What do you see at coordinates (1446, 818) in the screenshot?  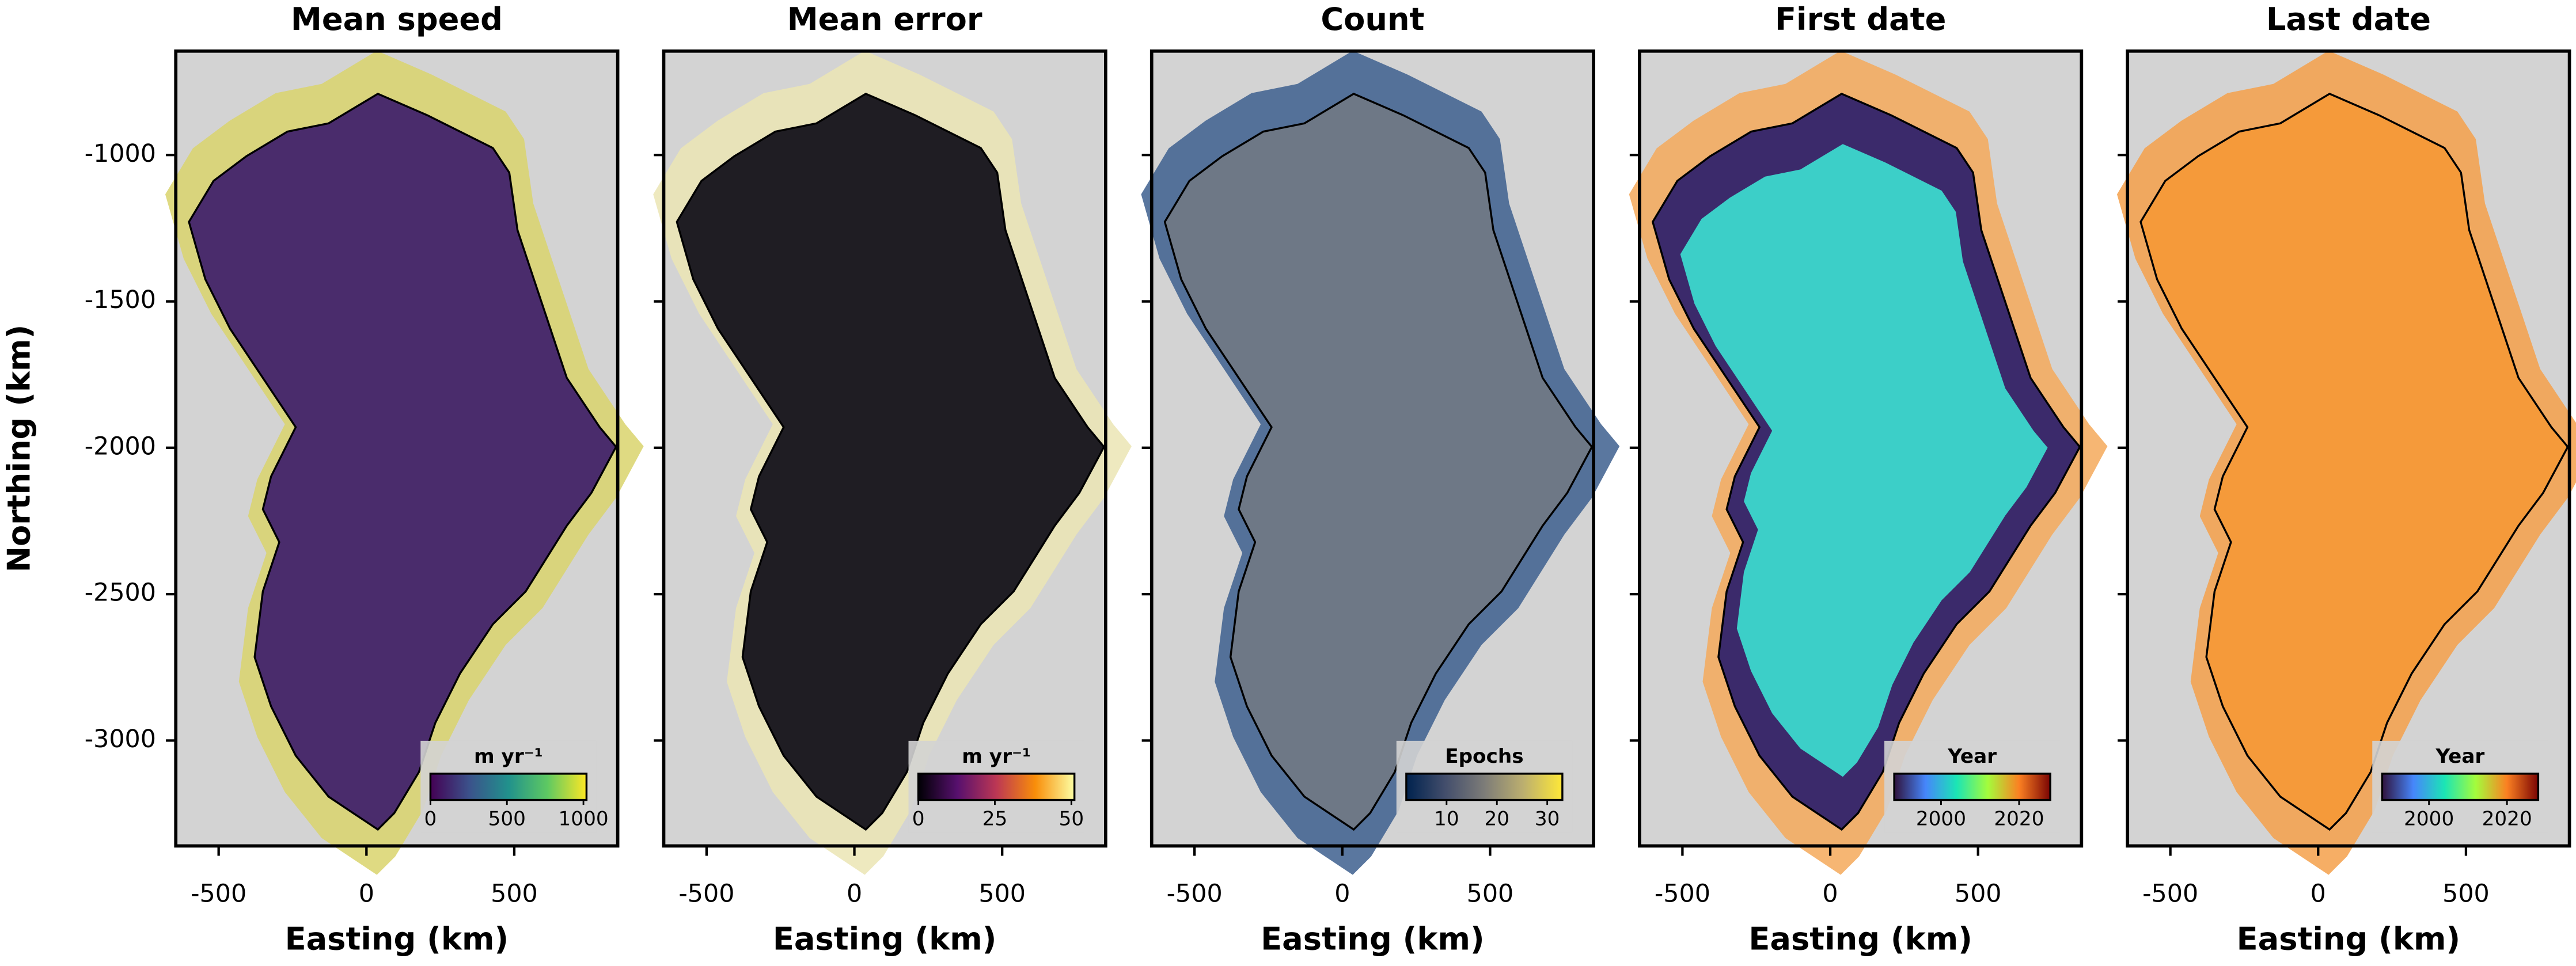 I see `colorbar-tick-label: 10` at bounding box center [1446, 818].